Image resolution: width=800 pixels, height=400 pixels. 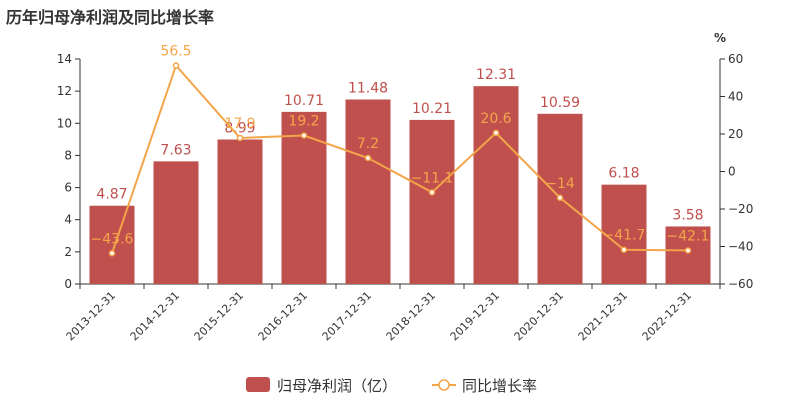 I want to click on y-right-tick-label: 0, so click(x=732, y=172).